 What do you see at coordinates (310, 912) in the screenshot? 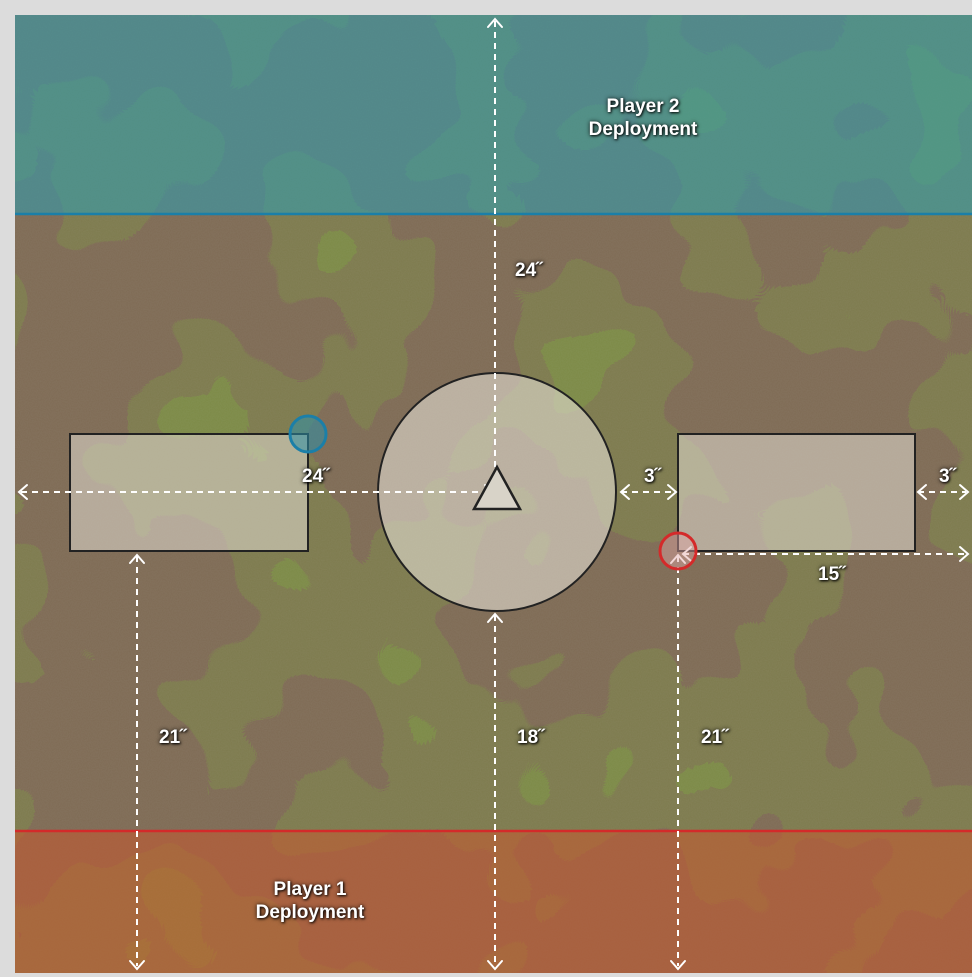
I see `player1-label-line2: Deployment` at bounding box center [310, 912].